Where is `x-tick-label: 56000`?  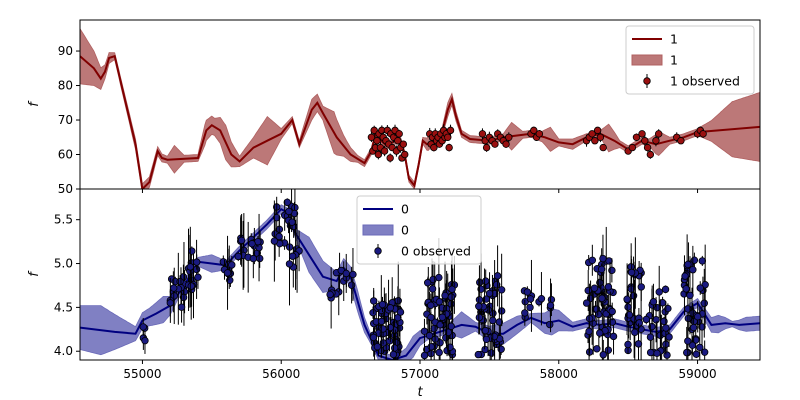
x-tick-label: 56000 is located at coordinates (281, 374).